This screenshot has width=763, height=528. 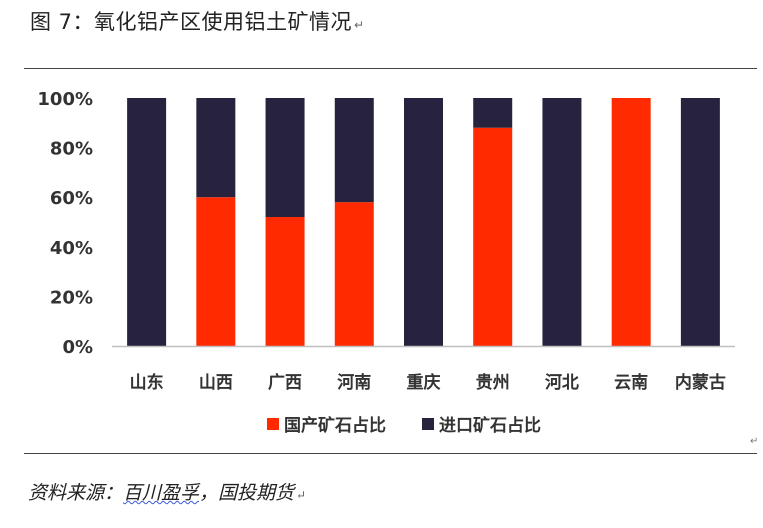 I want to click on x-tick-label: 河北, so click(x=562, y=383).